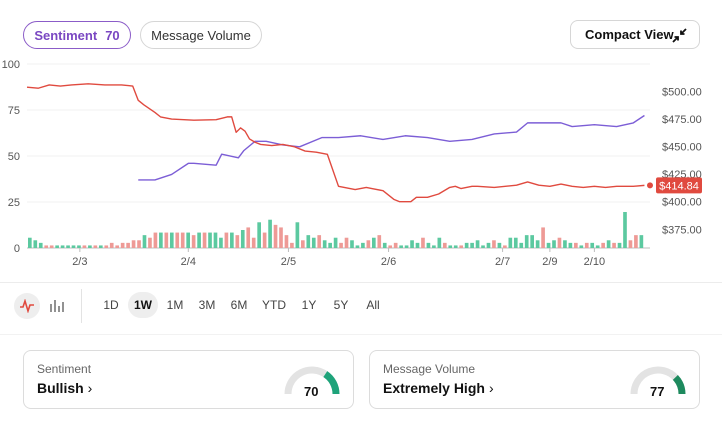 Image resolution: width=722 pixels, height=424 pixels. What do you see at coordinates (239, 305) in the screenshot?
I see `range-6m: 6M` at bounding box center [239, 305].